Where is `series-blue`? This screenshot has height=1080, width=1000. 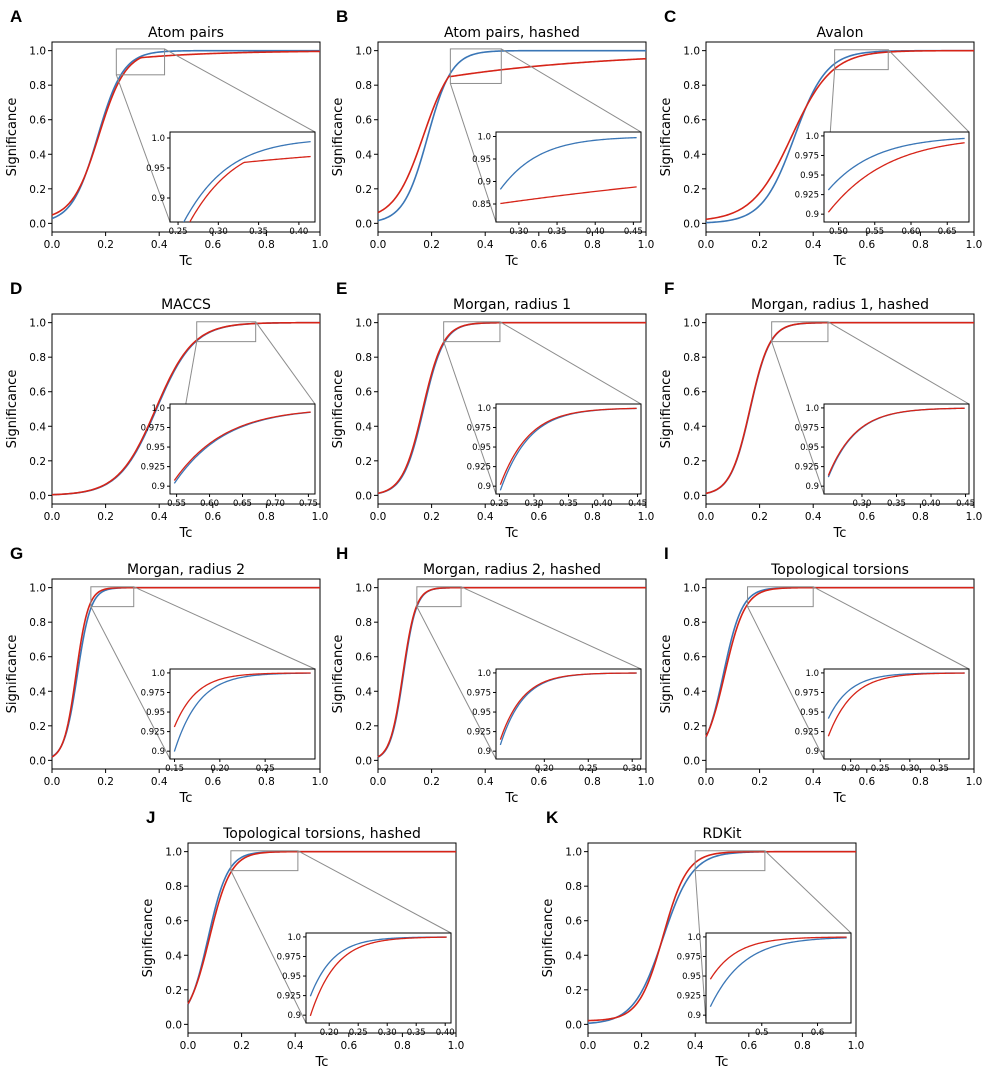
series-blue is located at coordinates (511, 135).